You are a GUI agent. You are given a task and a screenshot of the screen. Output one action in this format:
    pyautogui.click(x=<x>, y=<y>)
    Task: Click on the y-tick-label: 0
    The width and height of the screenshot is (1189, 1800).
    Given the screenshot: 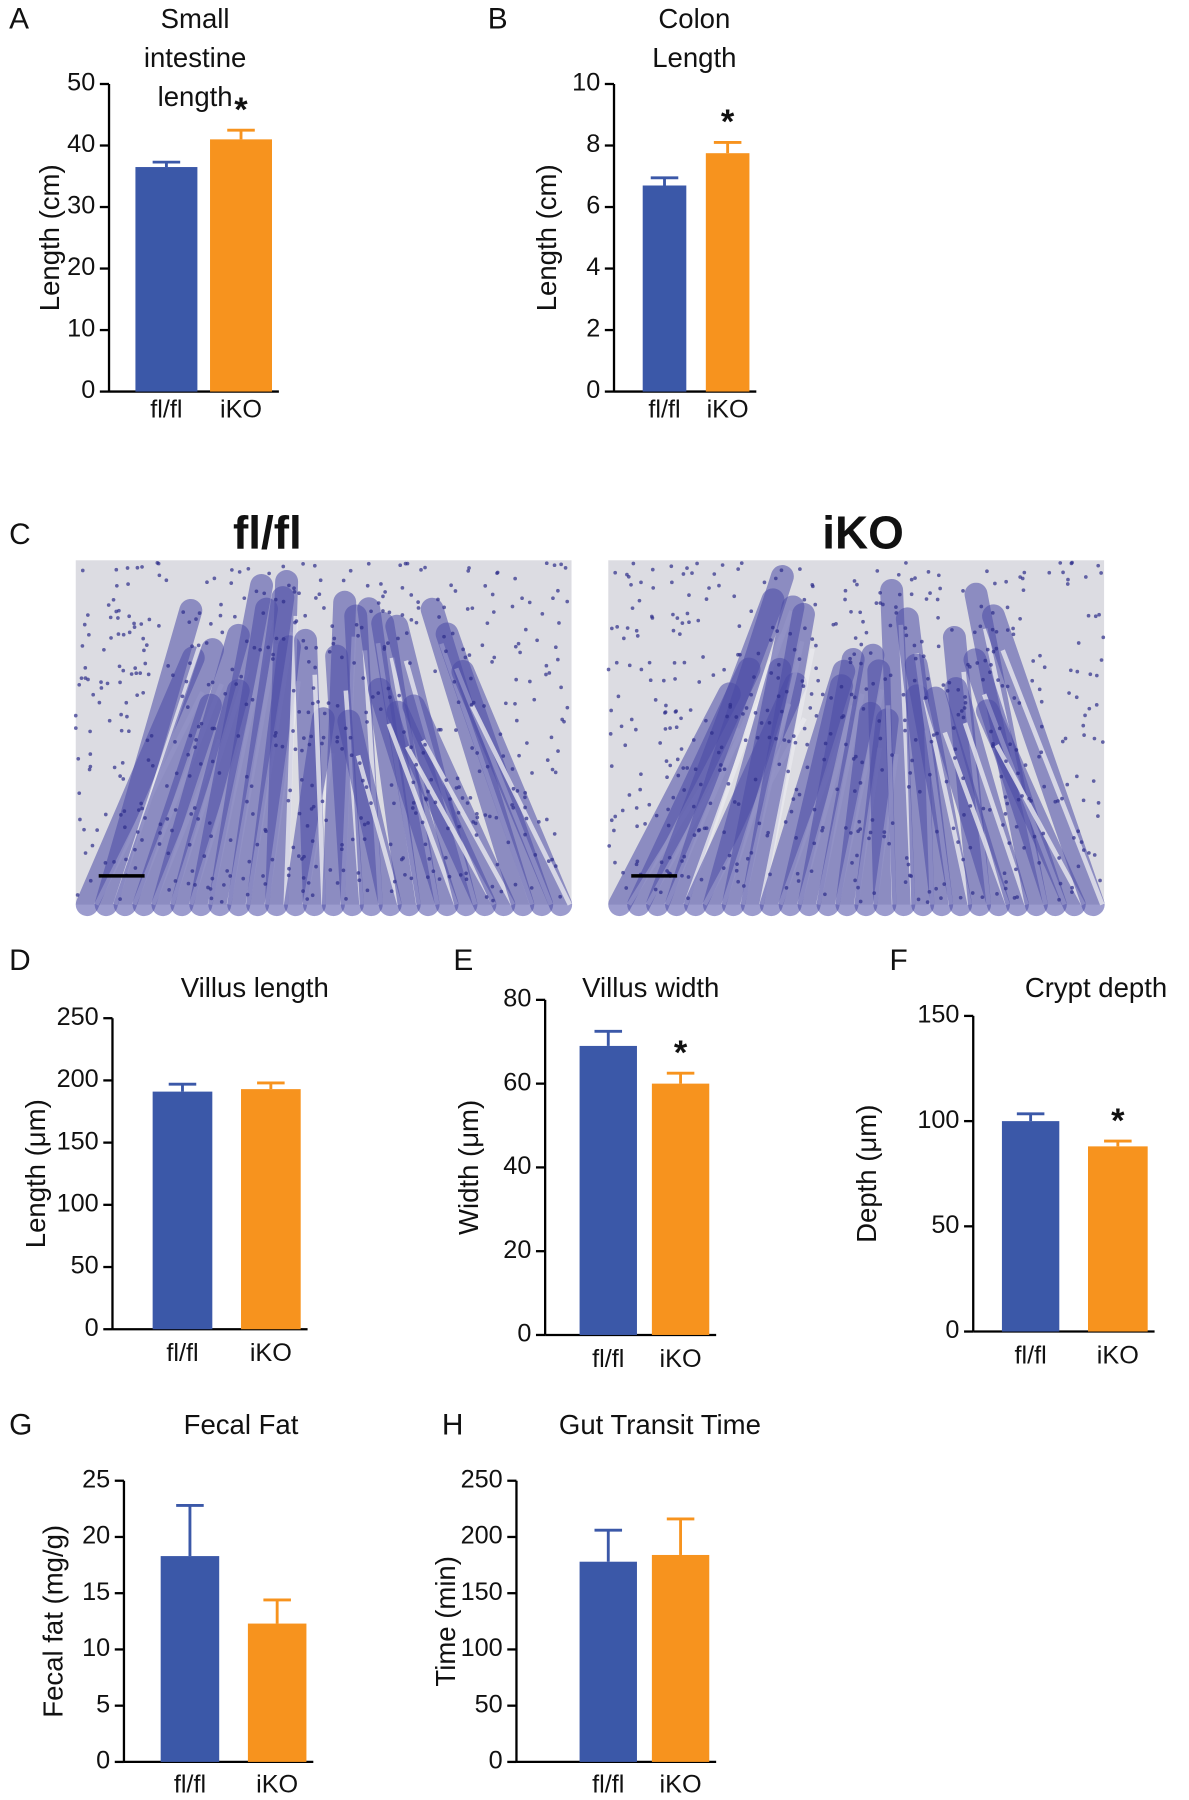 What is the action you would take?
    pyautogui.click(x=524, y=1334)
    